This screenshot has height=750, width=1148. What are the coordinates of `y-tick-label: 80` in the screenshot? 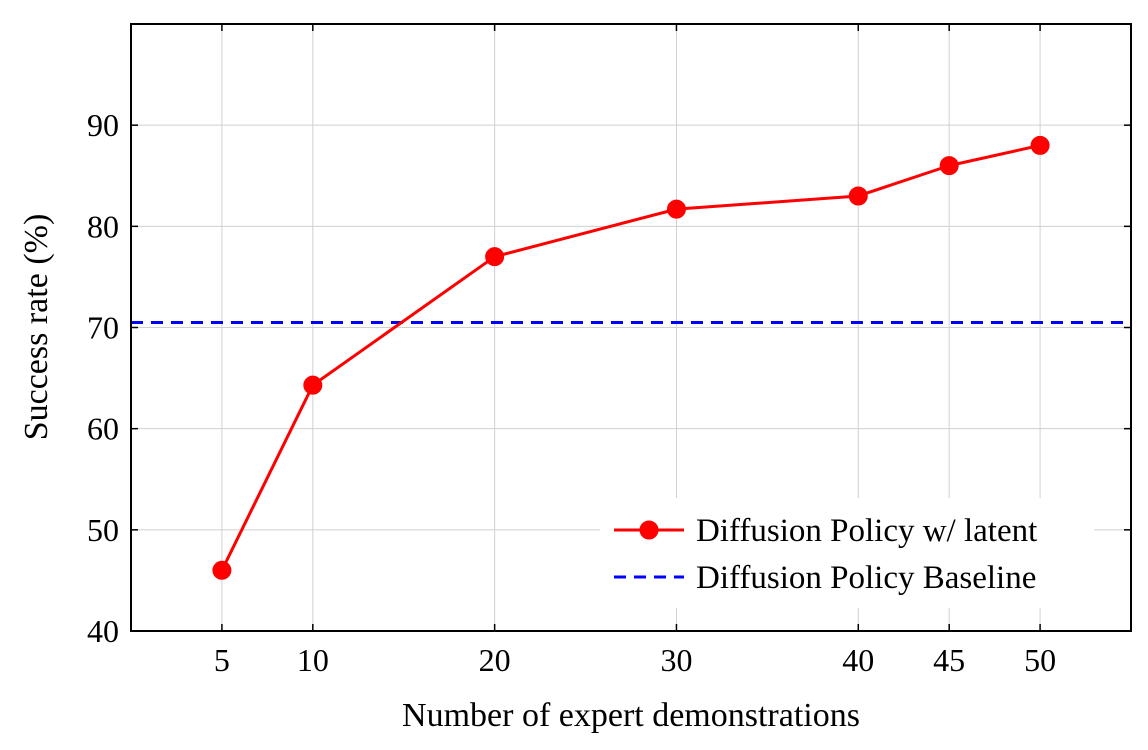 It's located at (103, 226).